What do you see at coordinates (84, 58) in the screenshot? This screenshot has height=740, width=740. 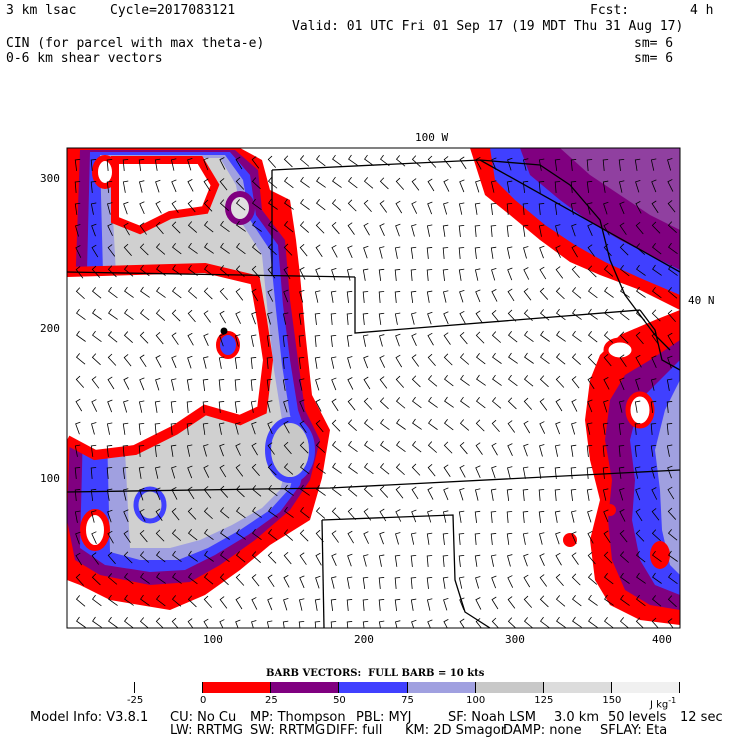 I see `field-title-shear: 0-6 km shear vectors` at bounding box center [84, 58].